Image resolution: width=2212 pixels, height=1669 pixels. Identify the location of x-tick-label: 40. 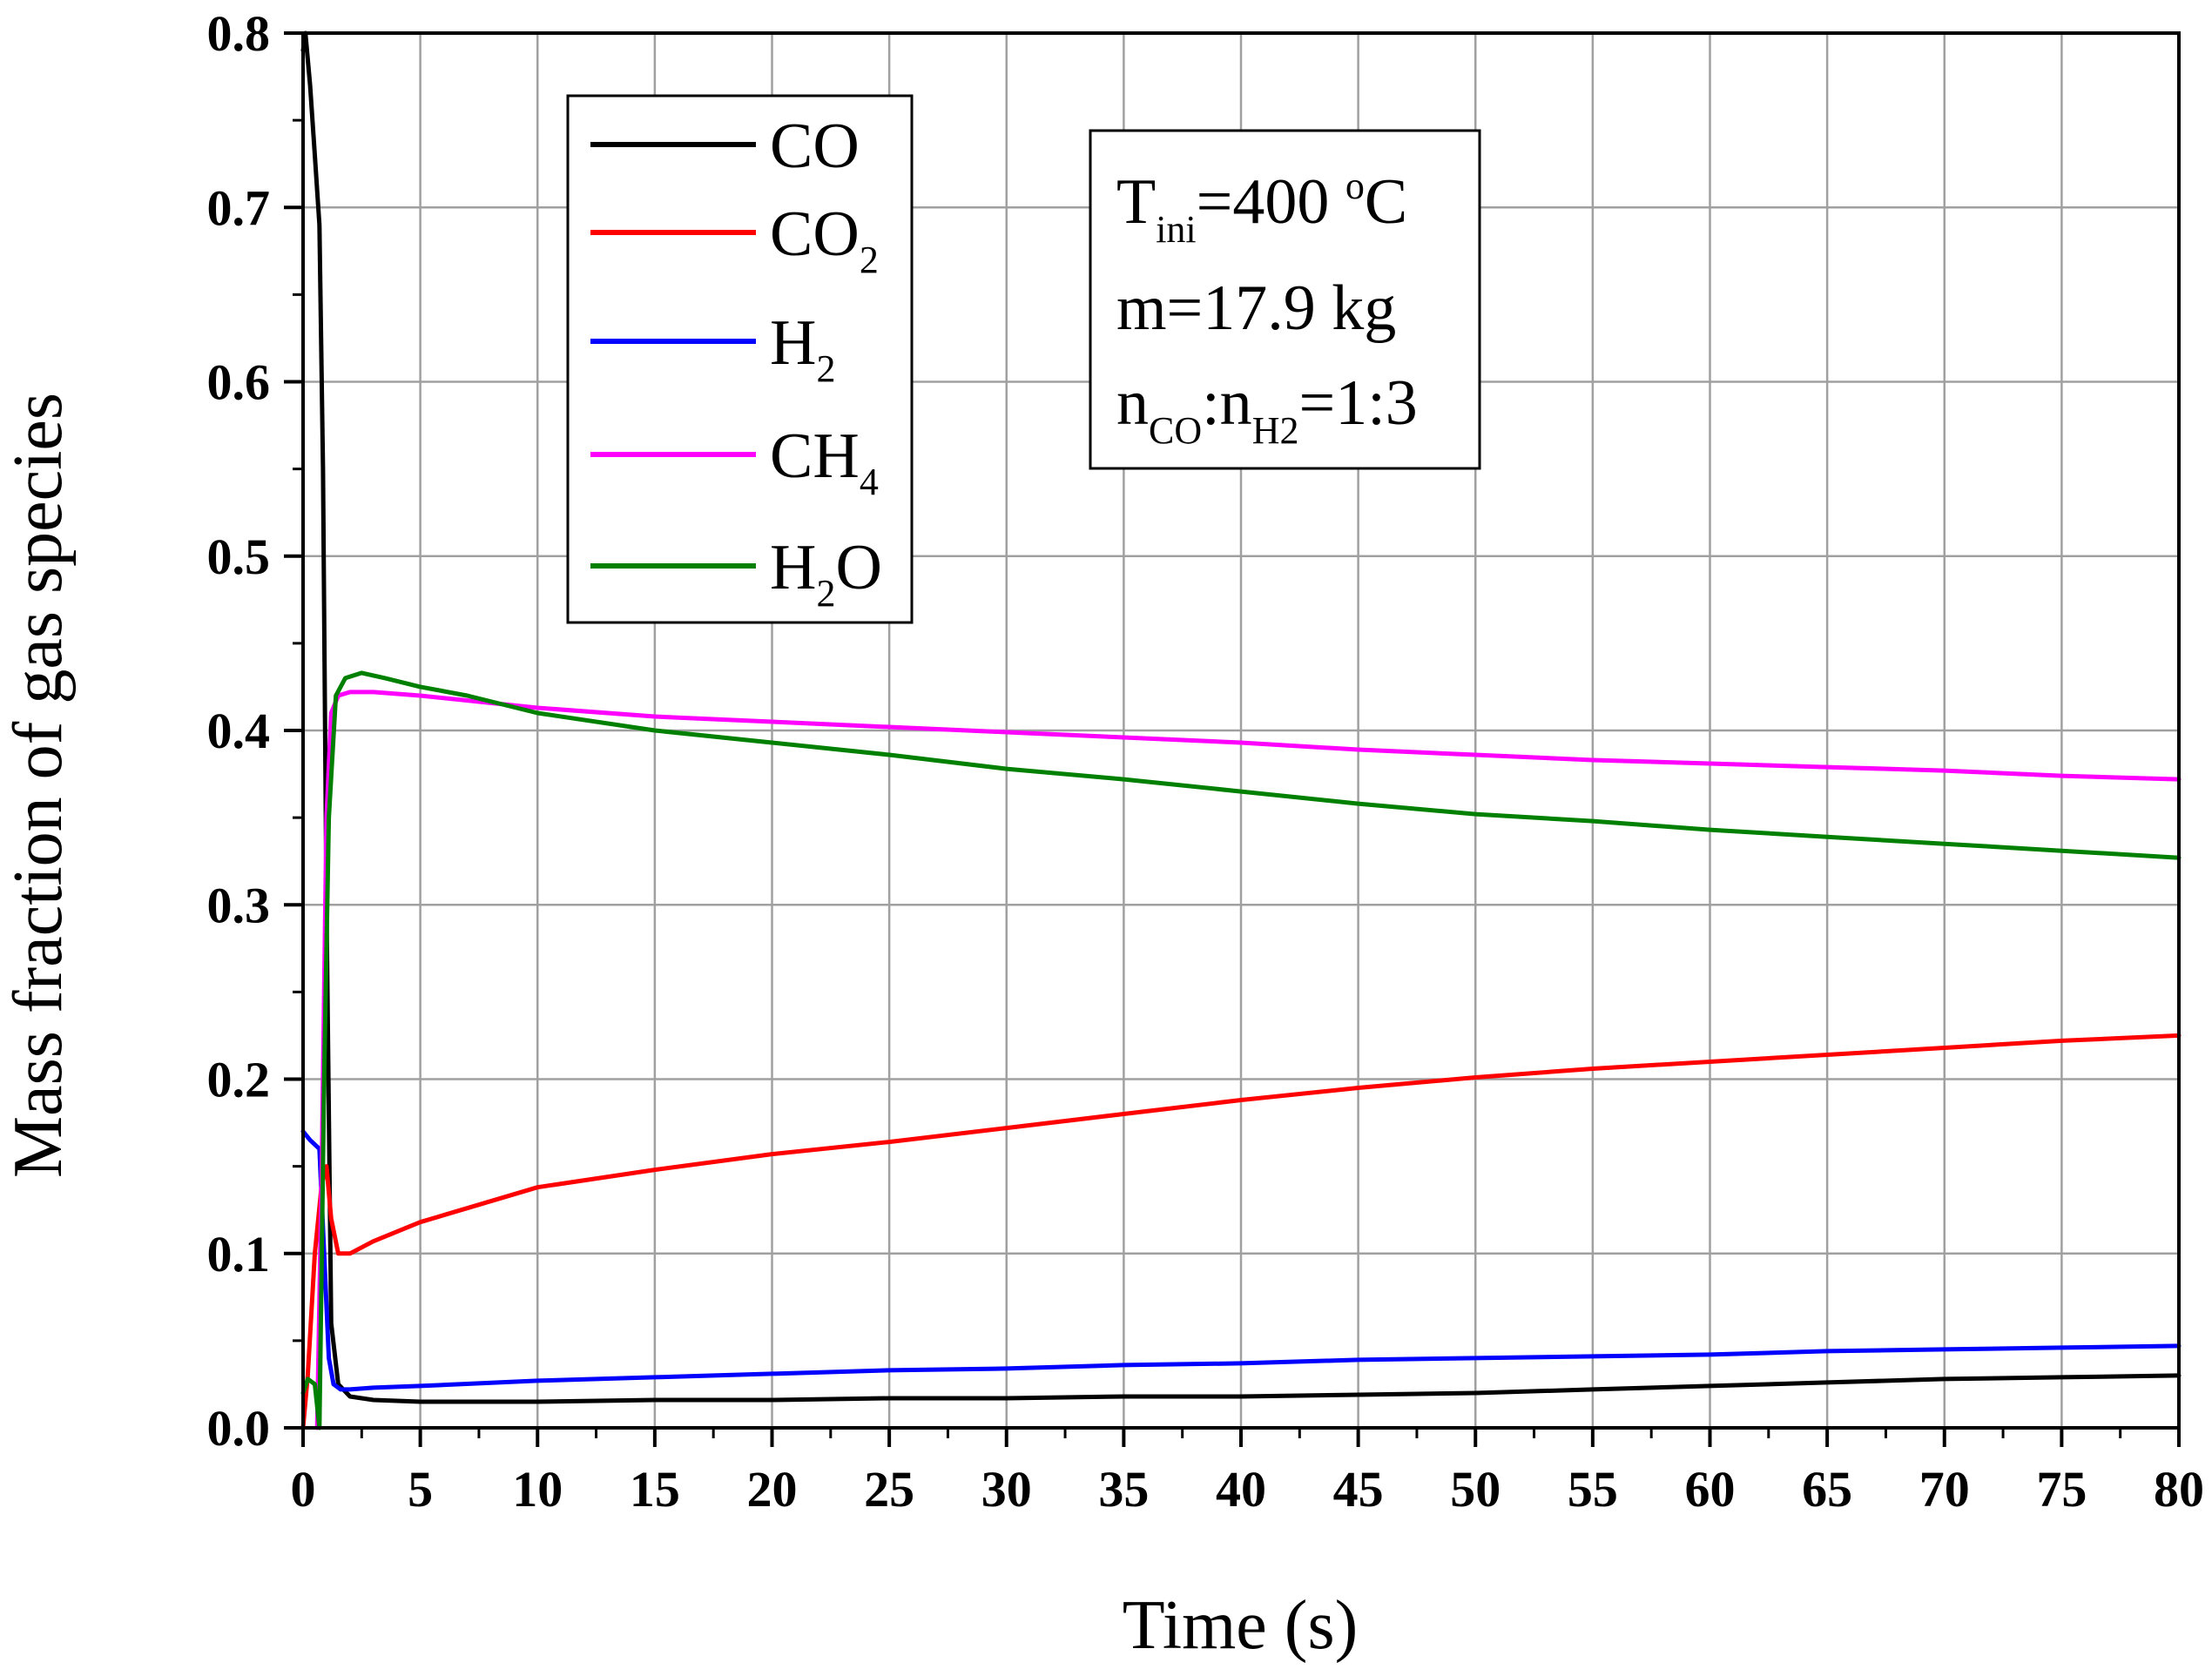
(1241, 1489).